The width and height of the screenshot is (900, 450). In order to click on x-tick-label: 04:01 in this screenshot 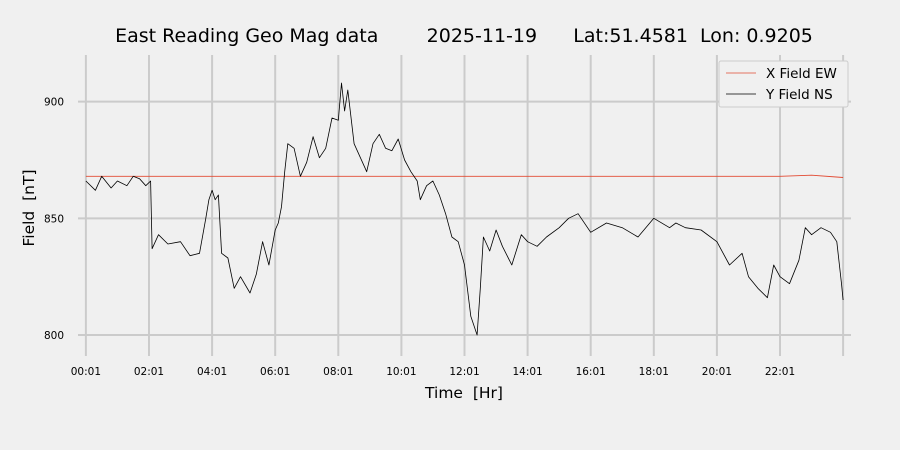, I will do `click(212, 372)`.